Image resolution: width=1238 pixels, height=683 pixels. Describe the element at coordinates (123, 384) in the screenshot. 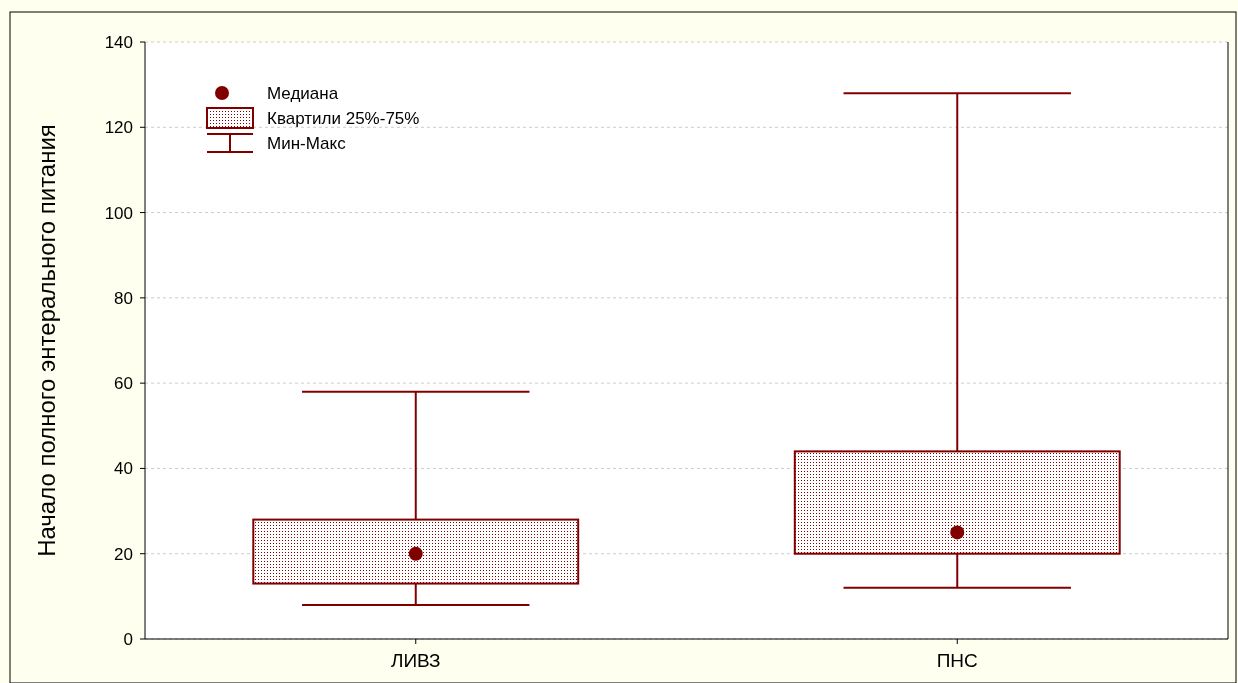

I see `y-tick-label: 60` at that location.